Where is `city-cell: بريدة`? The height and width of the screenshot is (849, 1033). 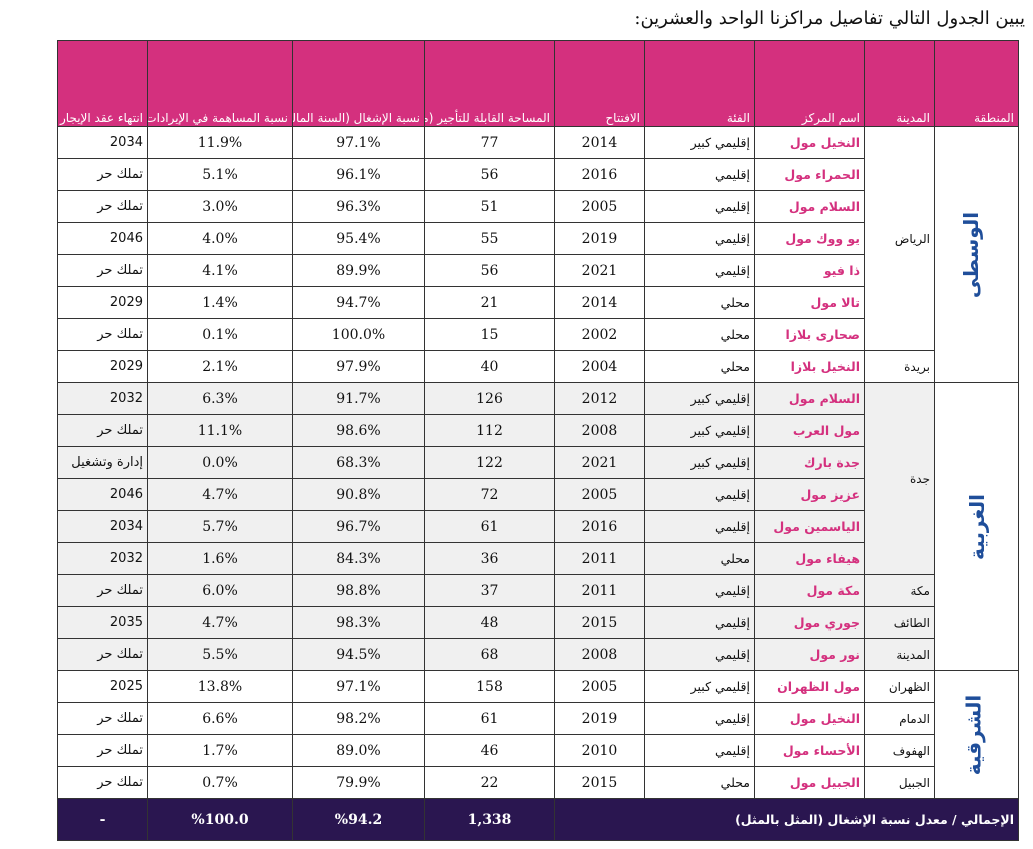 city-cell: بريدة is located at coordinates (899, 366).